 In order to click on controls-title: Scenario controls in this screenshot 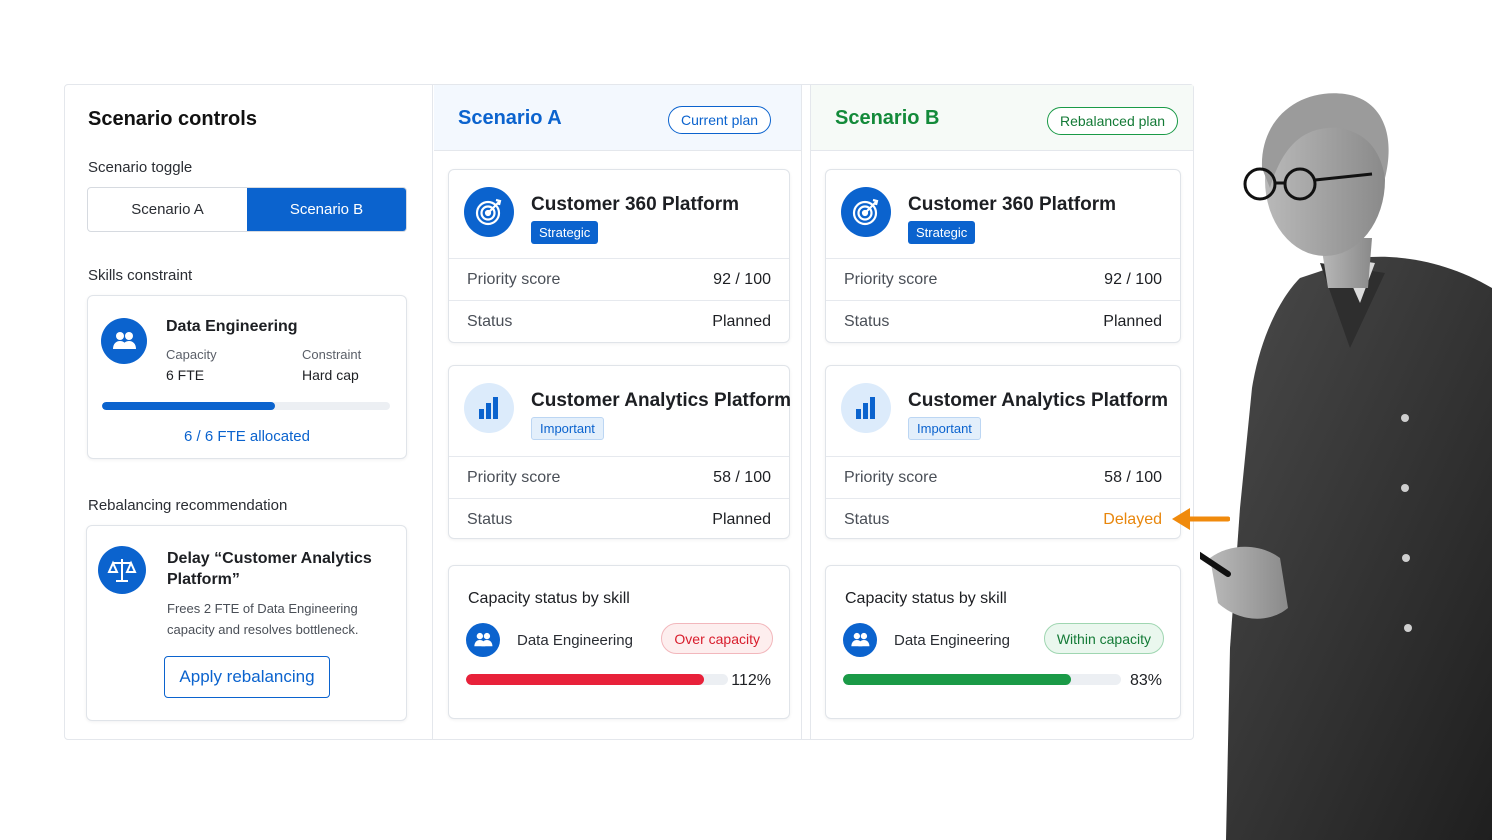, I will do `click(172, 119)`.